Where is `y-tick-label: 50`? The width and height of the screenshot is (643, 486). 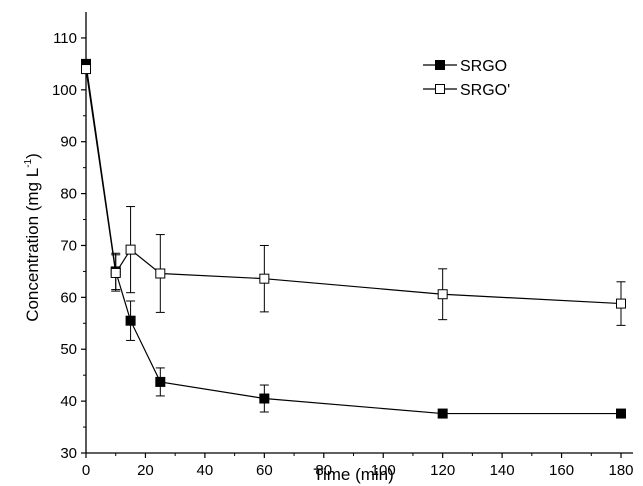 y-tick-label: 50 is located at coordinates (68, 349).